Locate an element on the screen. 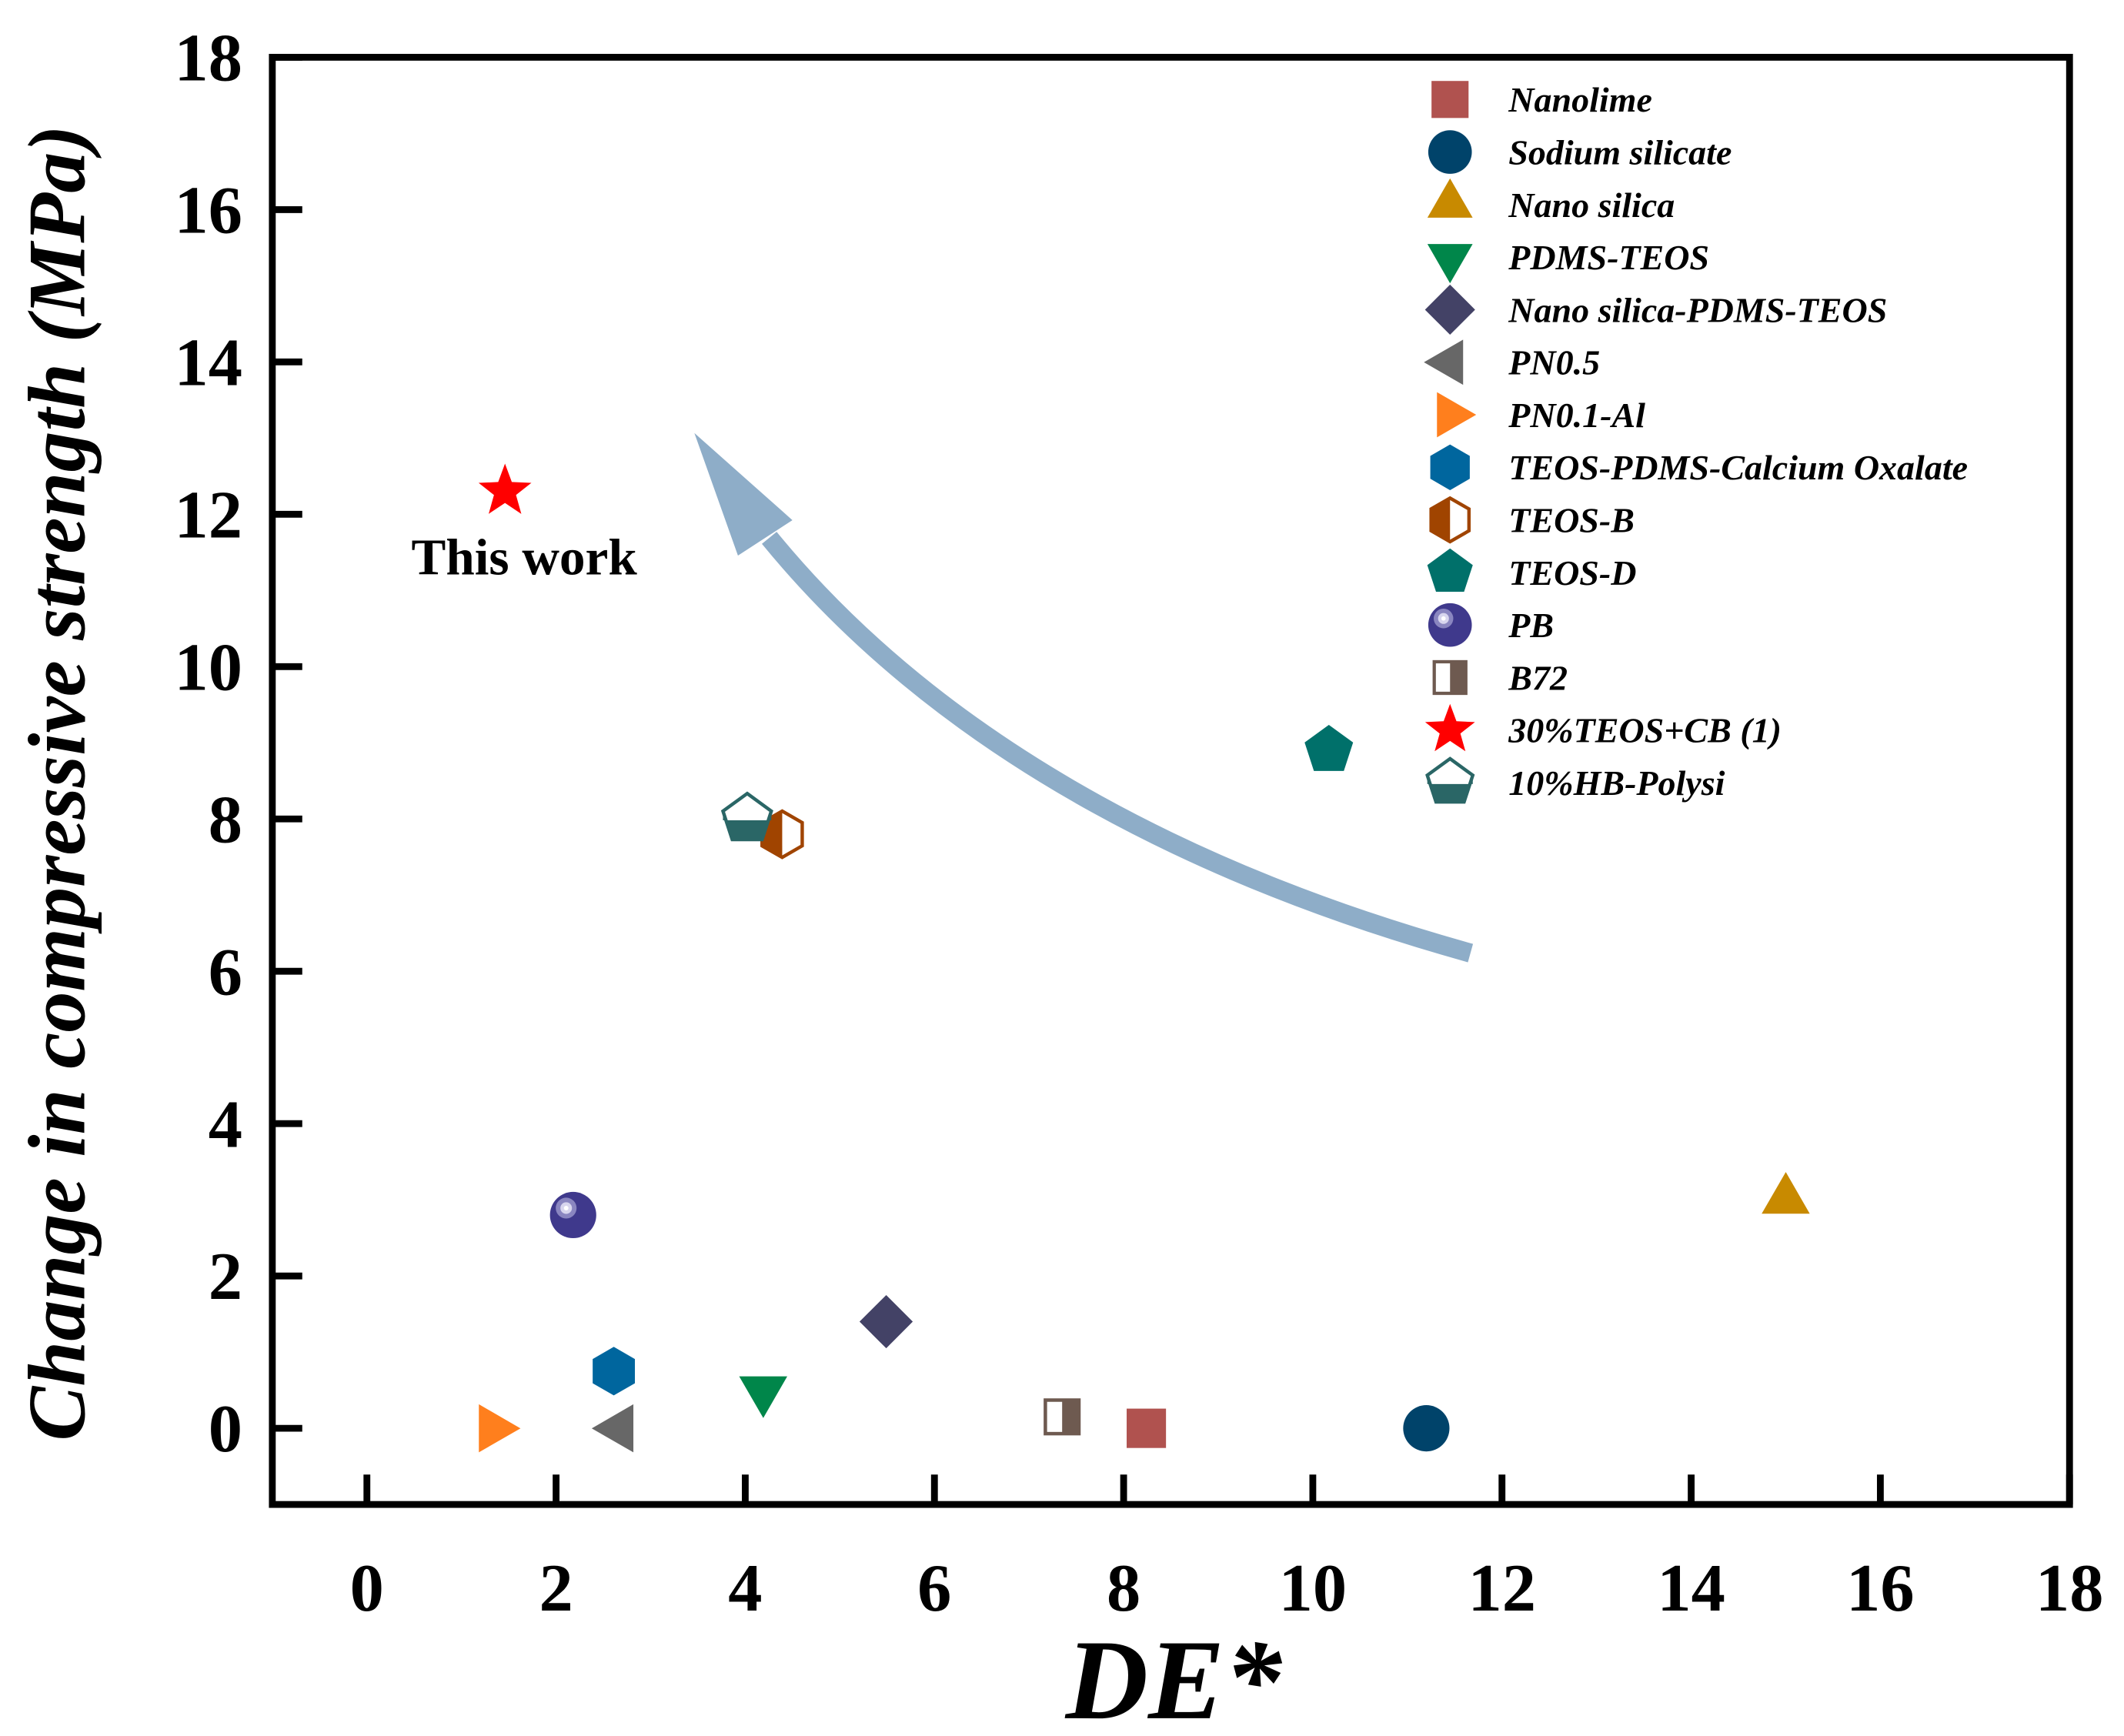  legend-item: TEOS-B is located at coordinates (1532, 520).